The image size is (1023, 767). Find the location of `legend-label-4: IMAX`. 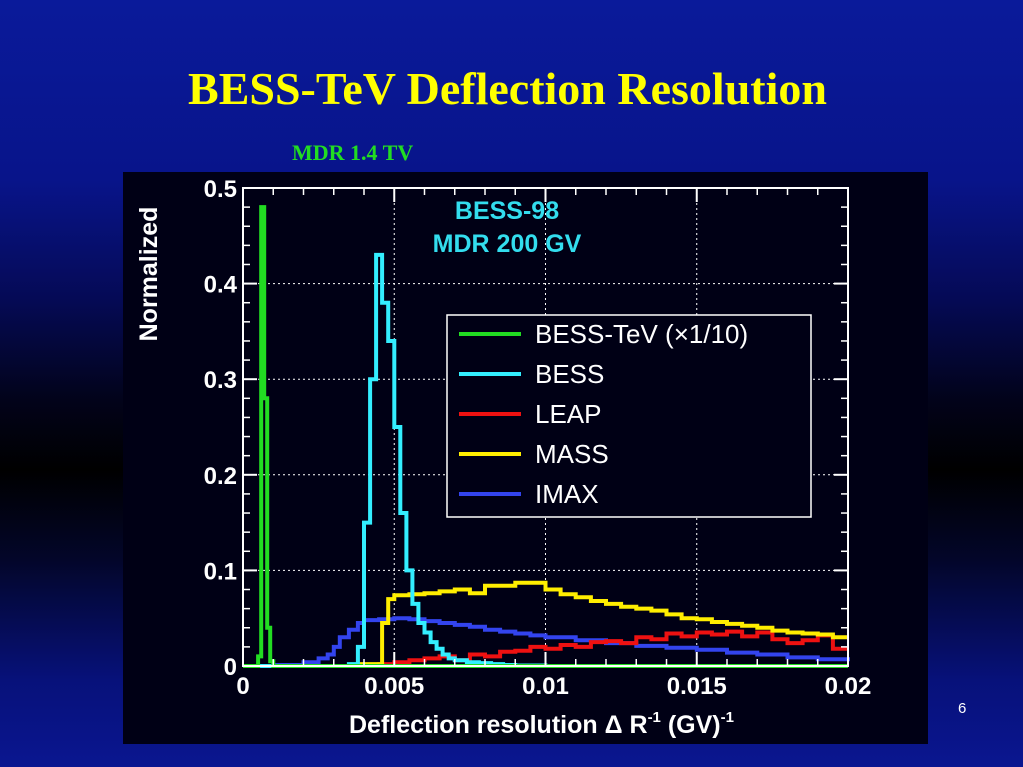

legend-label-4: IMAX is located at coordinates (567, 494).